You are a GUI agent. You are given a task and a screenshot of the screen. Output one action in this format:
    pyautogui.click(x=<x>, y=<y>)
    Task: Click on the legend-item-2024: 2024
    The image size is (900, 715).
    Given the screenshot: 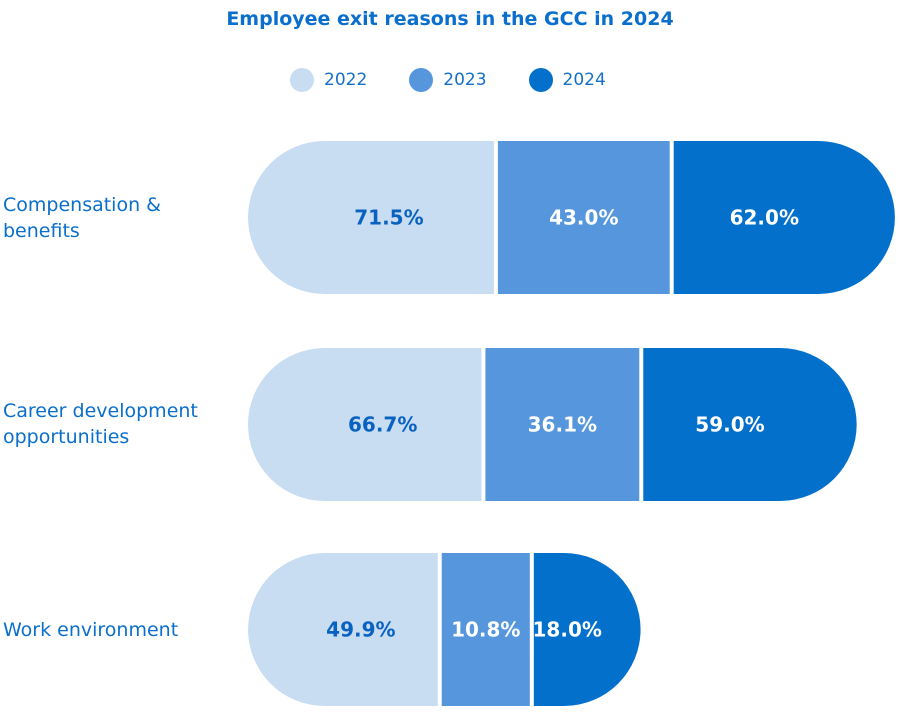 What is the action you would take?
    pyautogui.click(x=567, y=80)
    